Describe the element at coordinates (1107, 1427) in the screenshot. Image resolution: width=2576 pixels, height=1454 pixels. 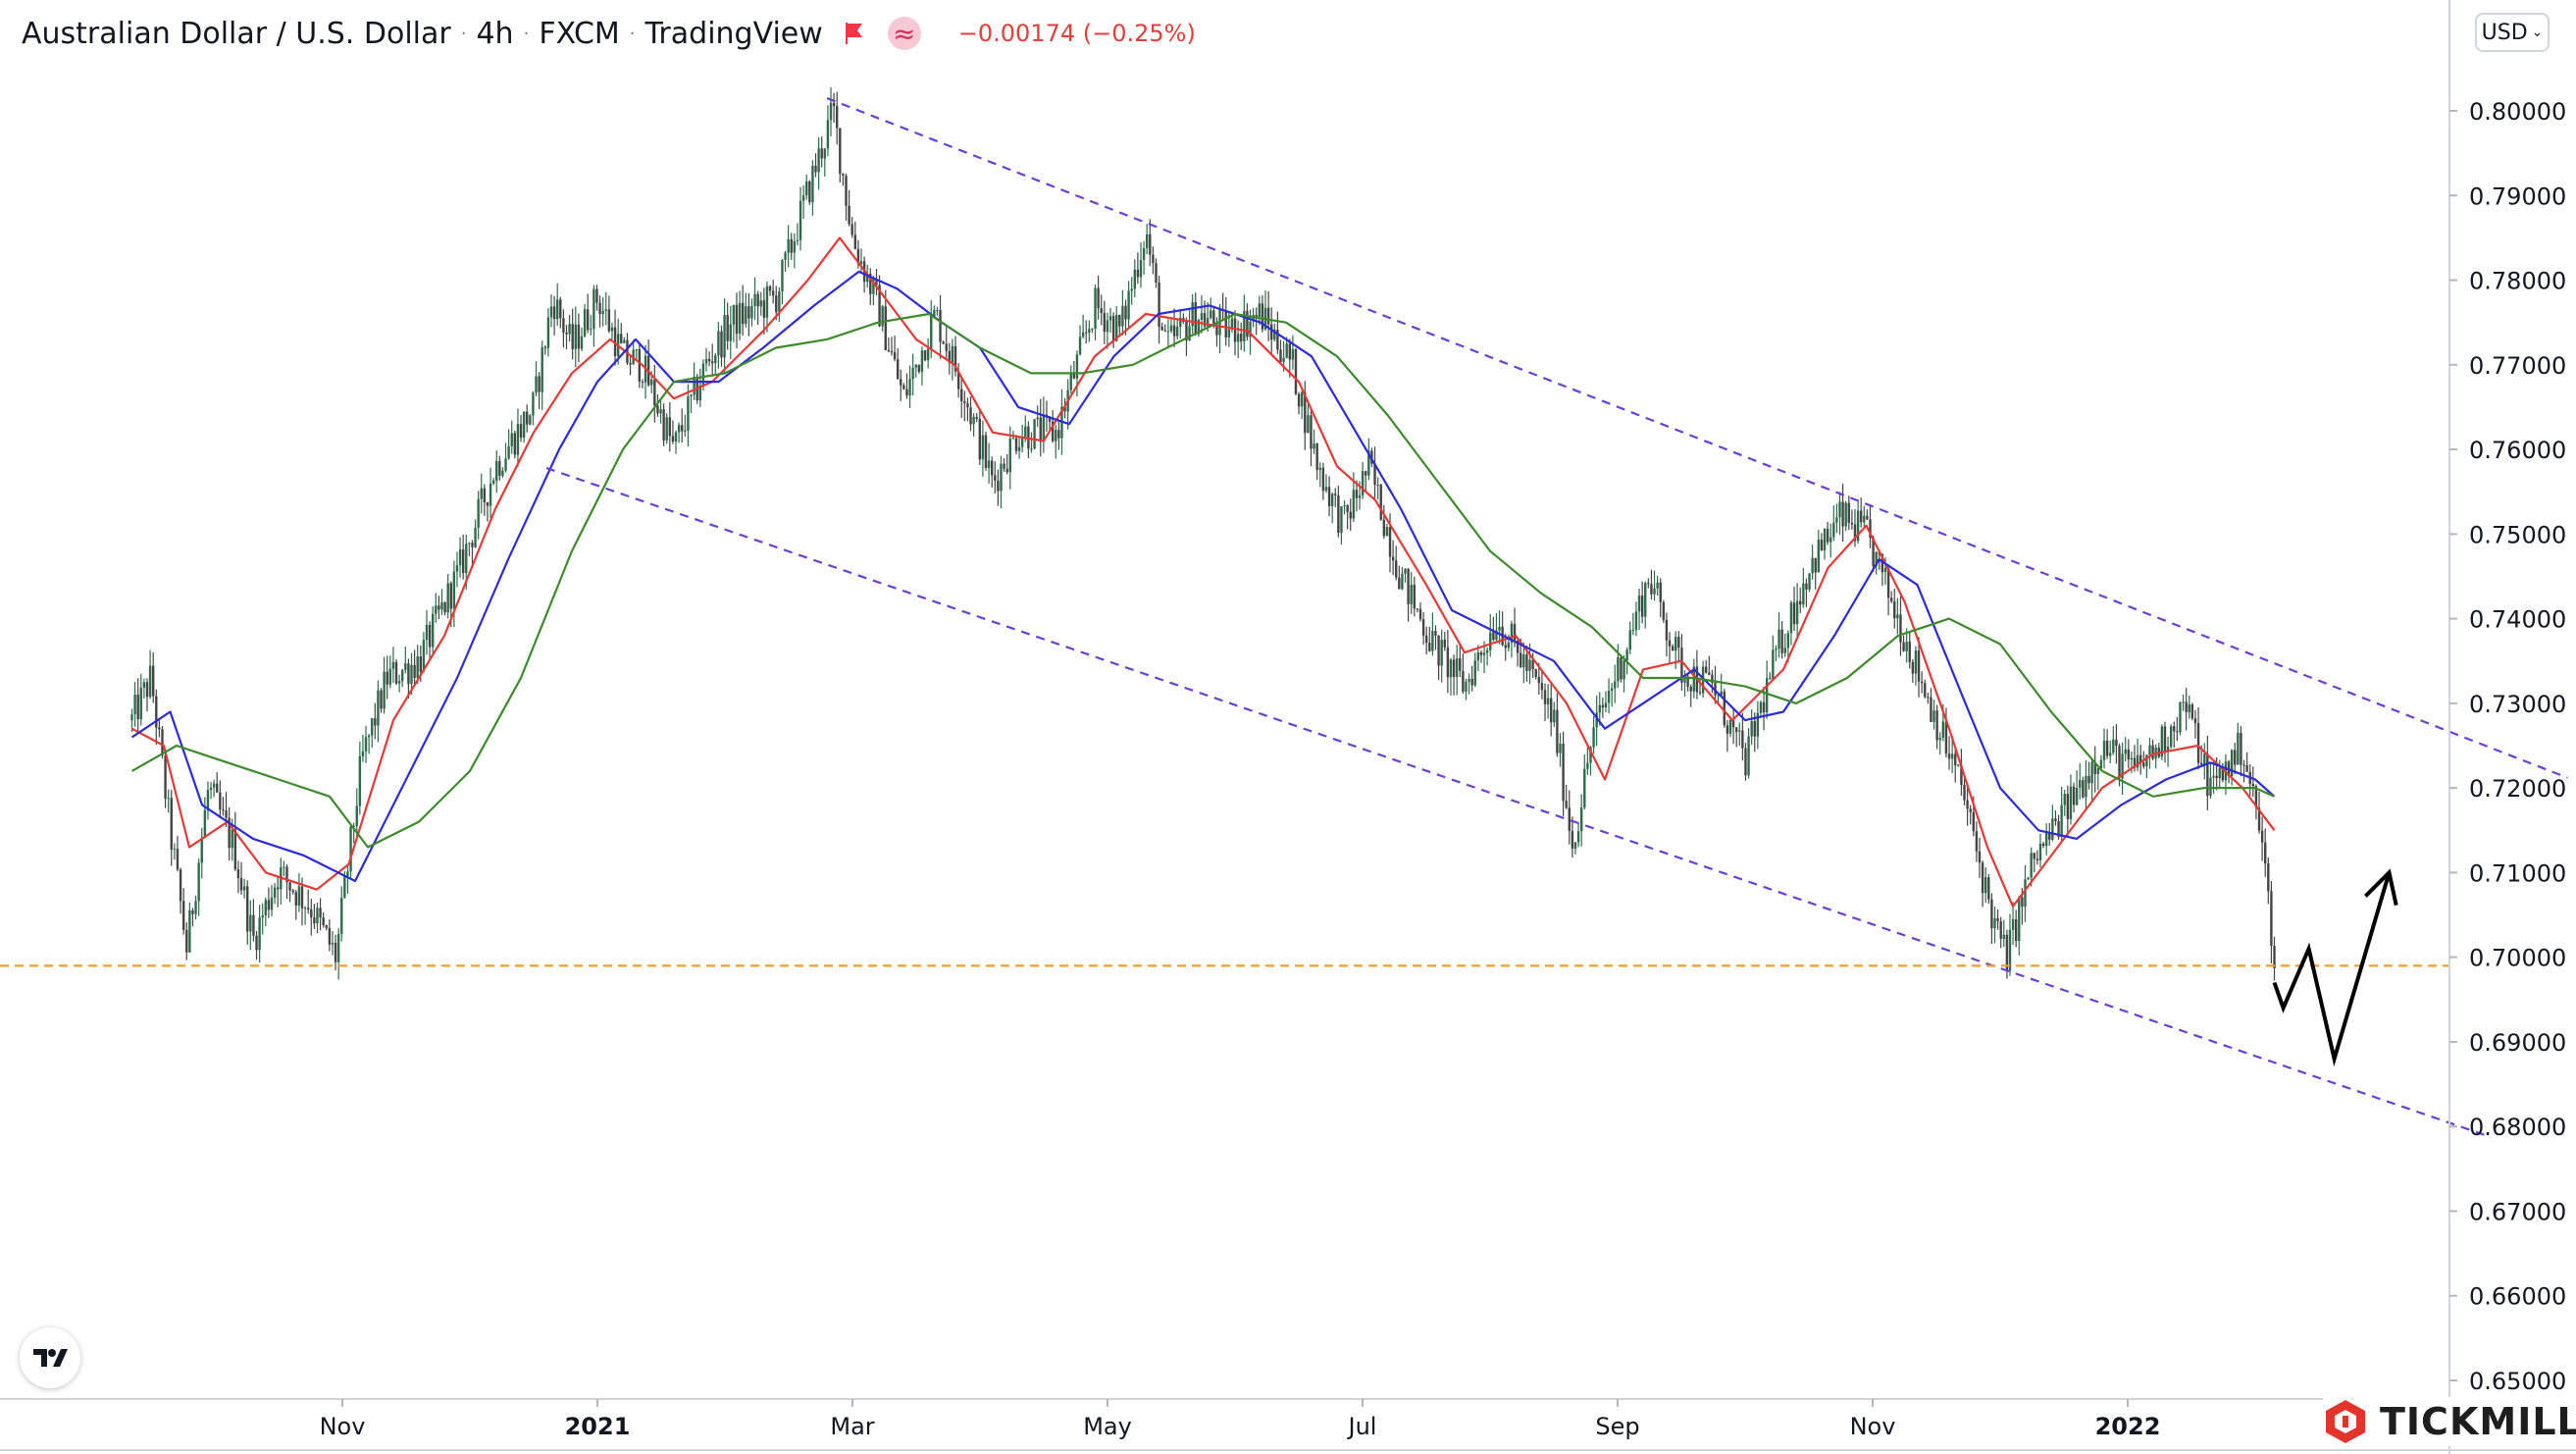
I see `x-tick-label: May` at that location.